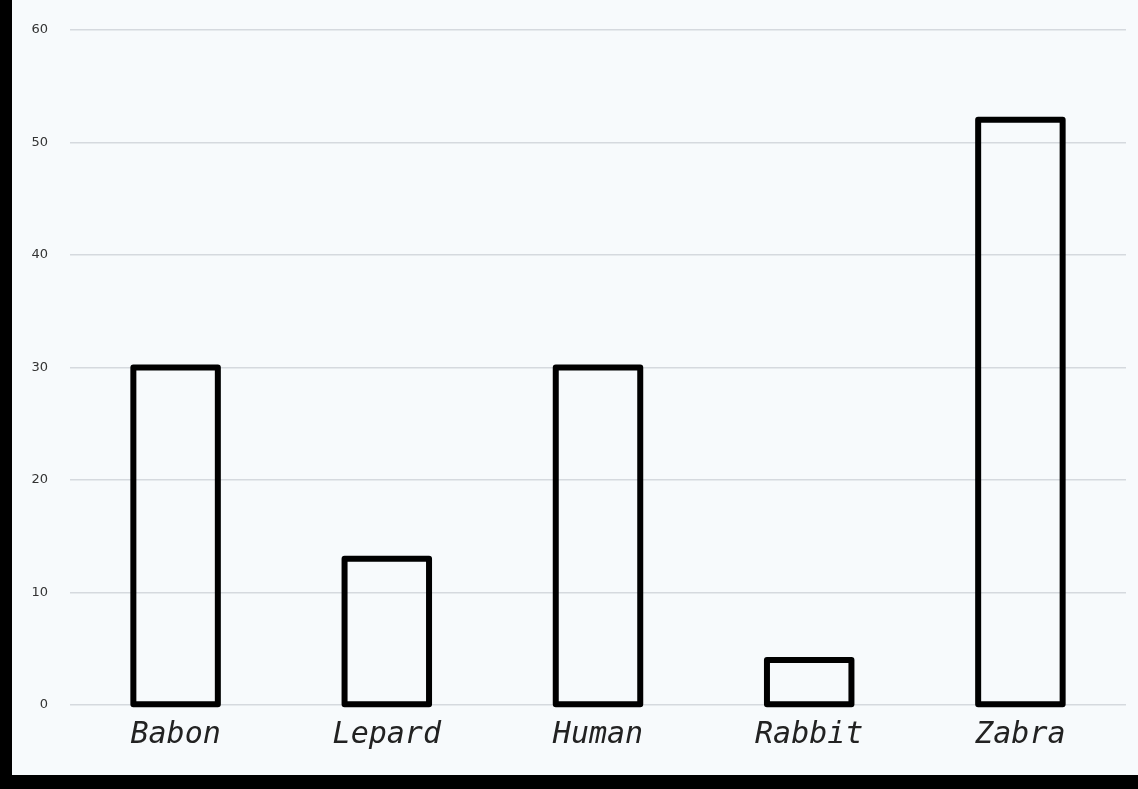  Describe the element at coordinates (387, 732) in the screenshot. I see `x-tick-label: Lepard` at that location.